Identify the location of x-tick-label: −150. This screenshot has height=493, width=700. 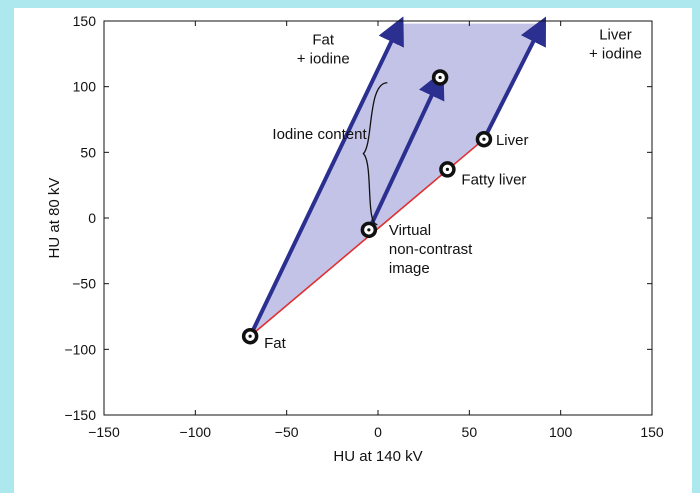
(104, 432).